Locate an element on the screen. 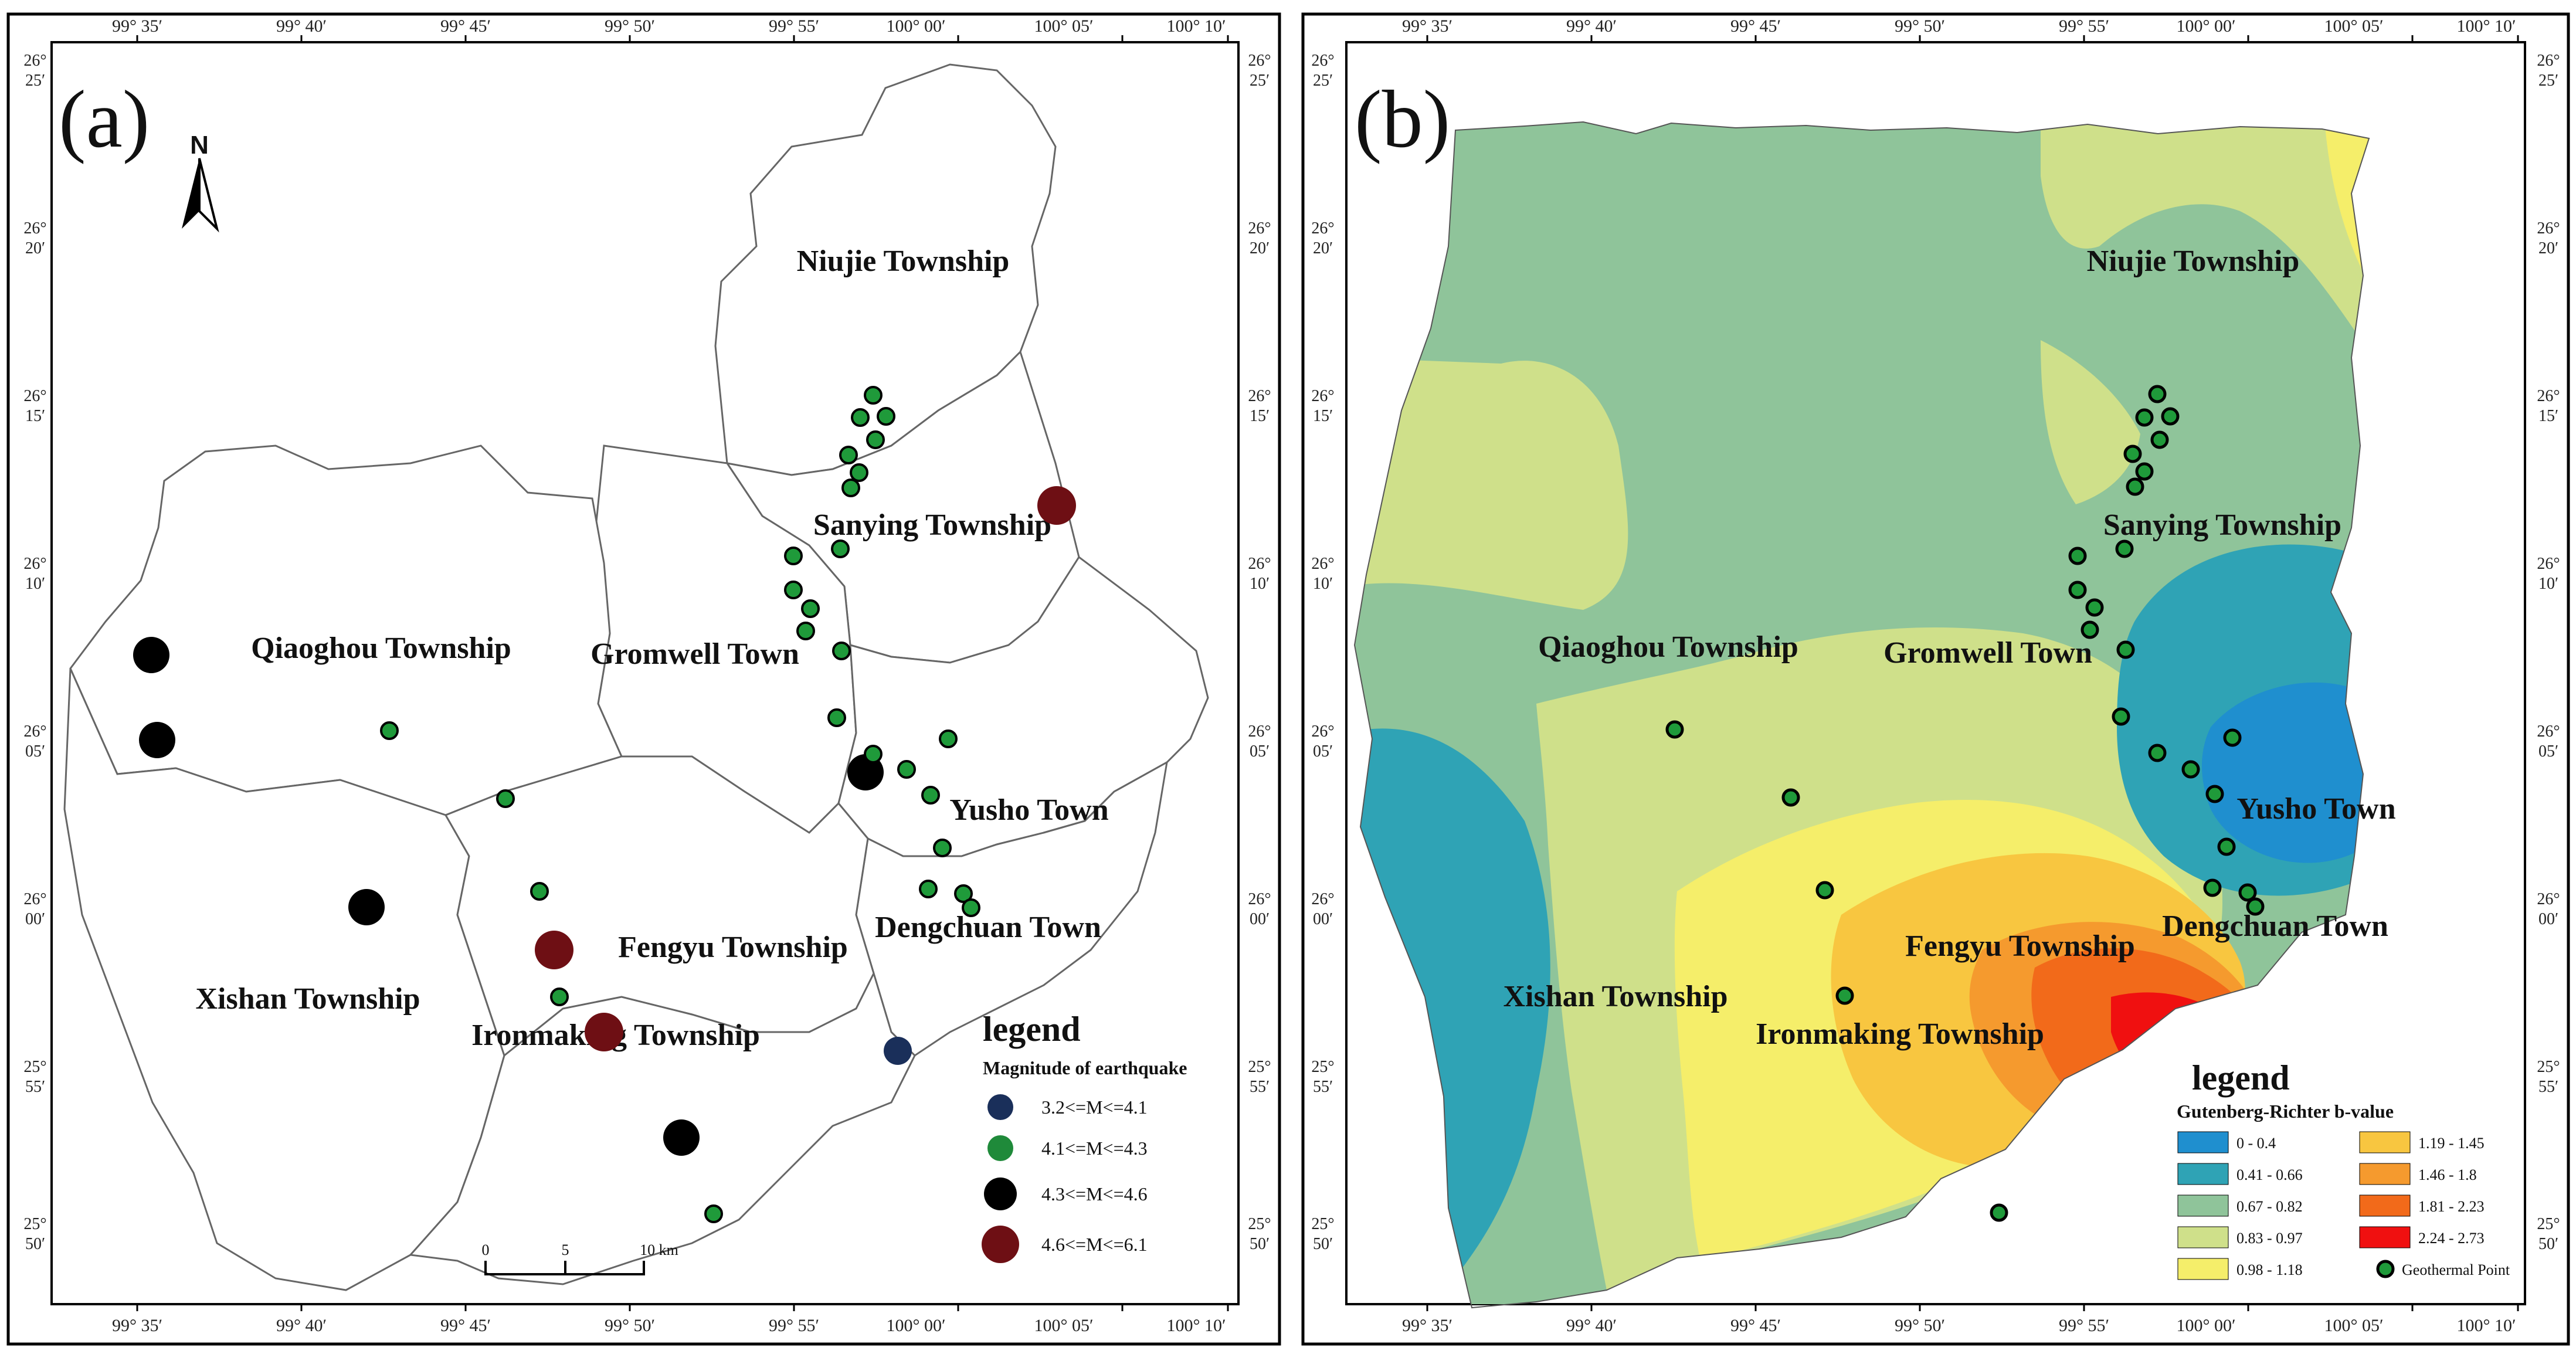 This screenshot has width=2576, height=1354. lon-label: 99° 50′ is located at coordinates (1920, 26).